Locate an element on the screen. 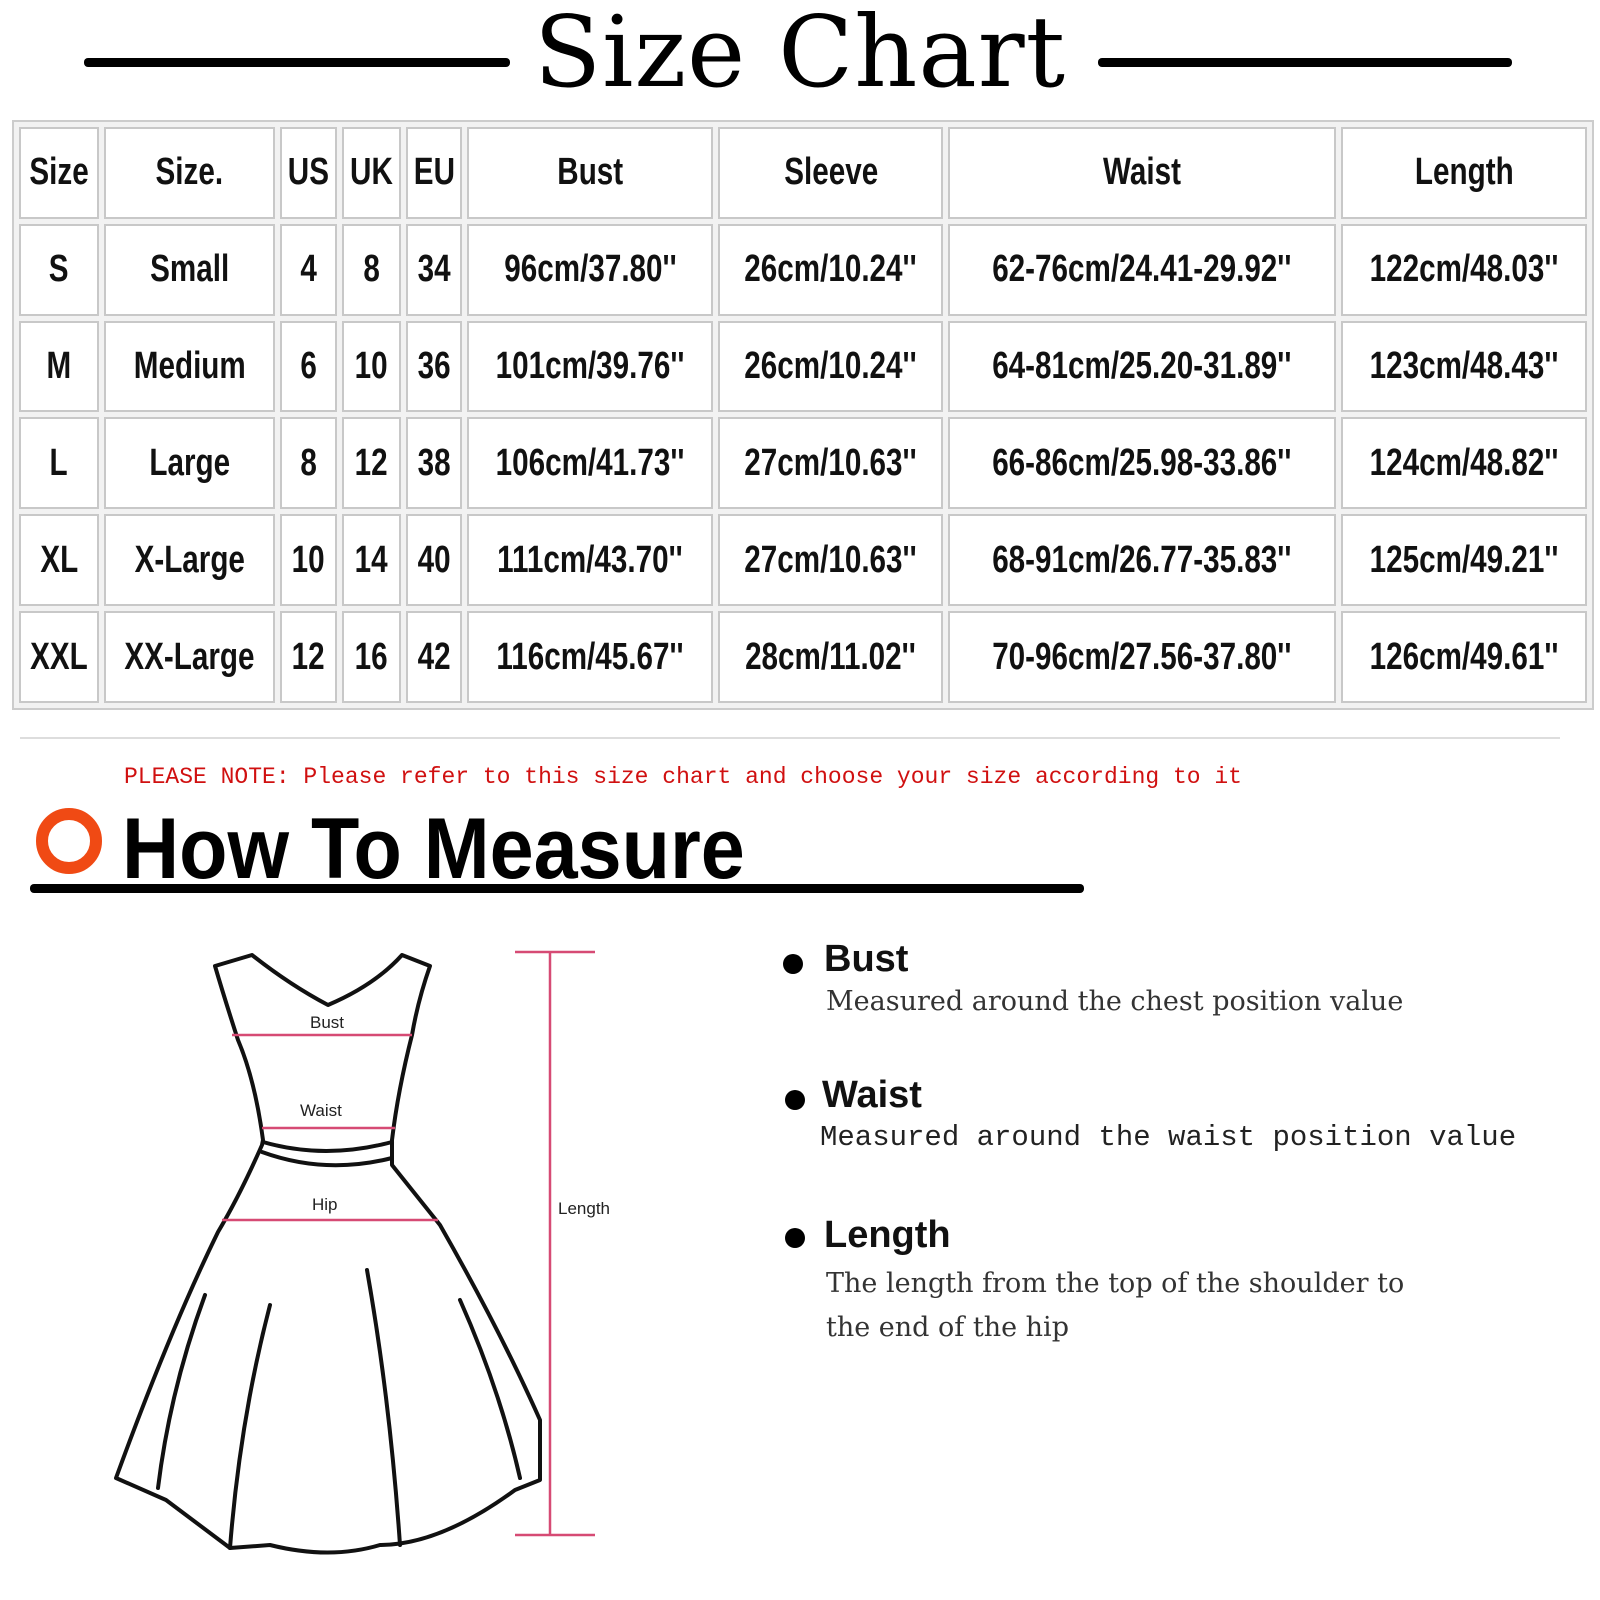 The width and height of the screenshot is (1600, 1600). table-cell: Small is located at coordinates (189, 269).